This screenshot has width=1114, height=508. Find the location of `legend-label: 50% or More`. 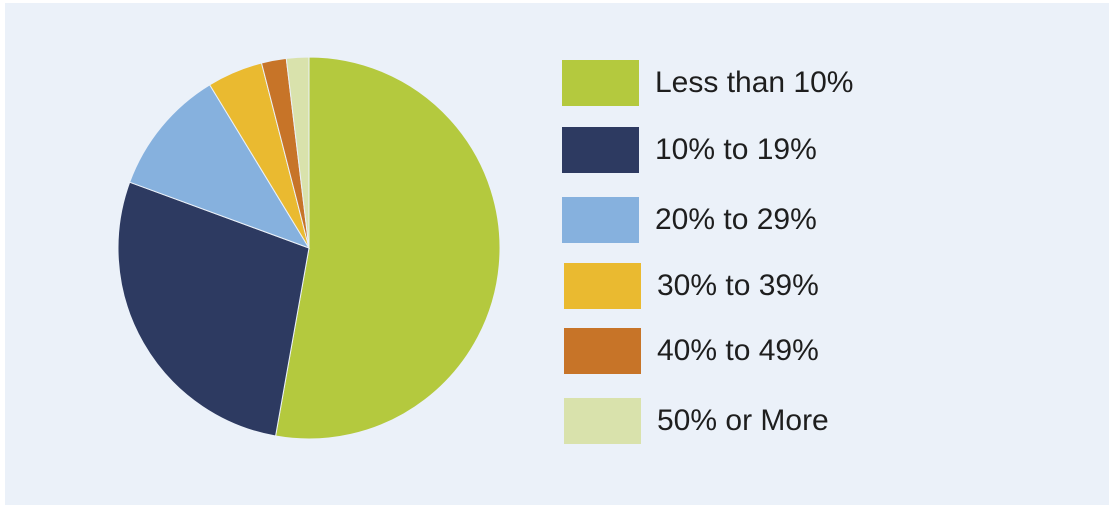

legend-label: 50% or More is located at coordinates (743, 420).